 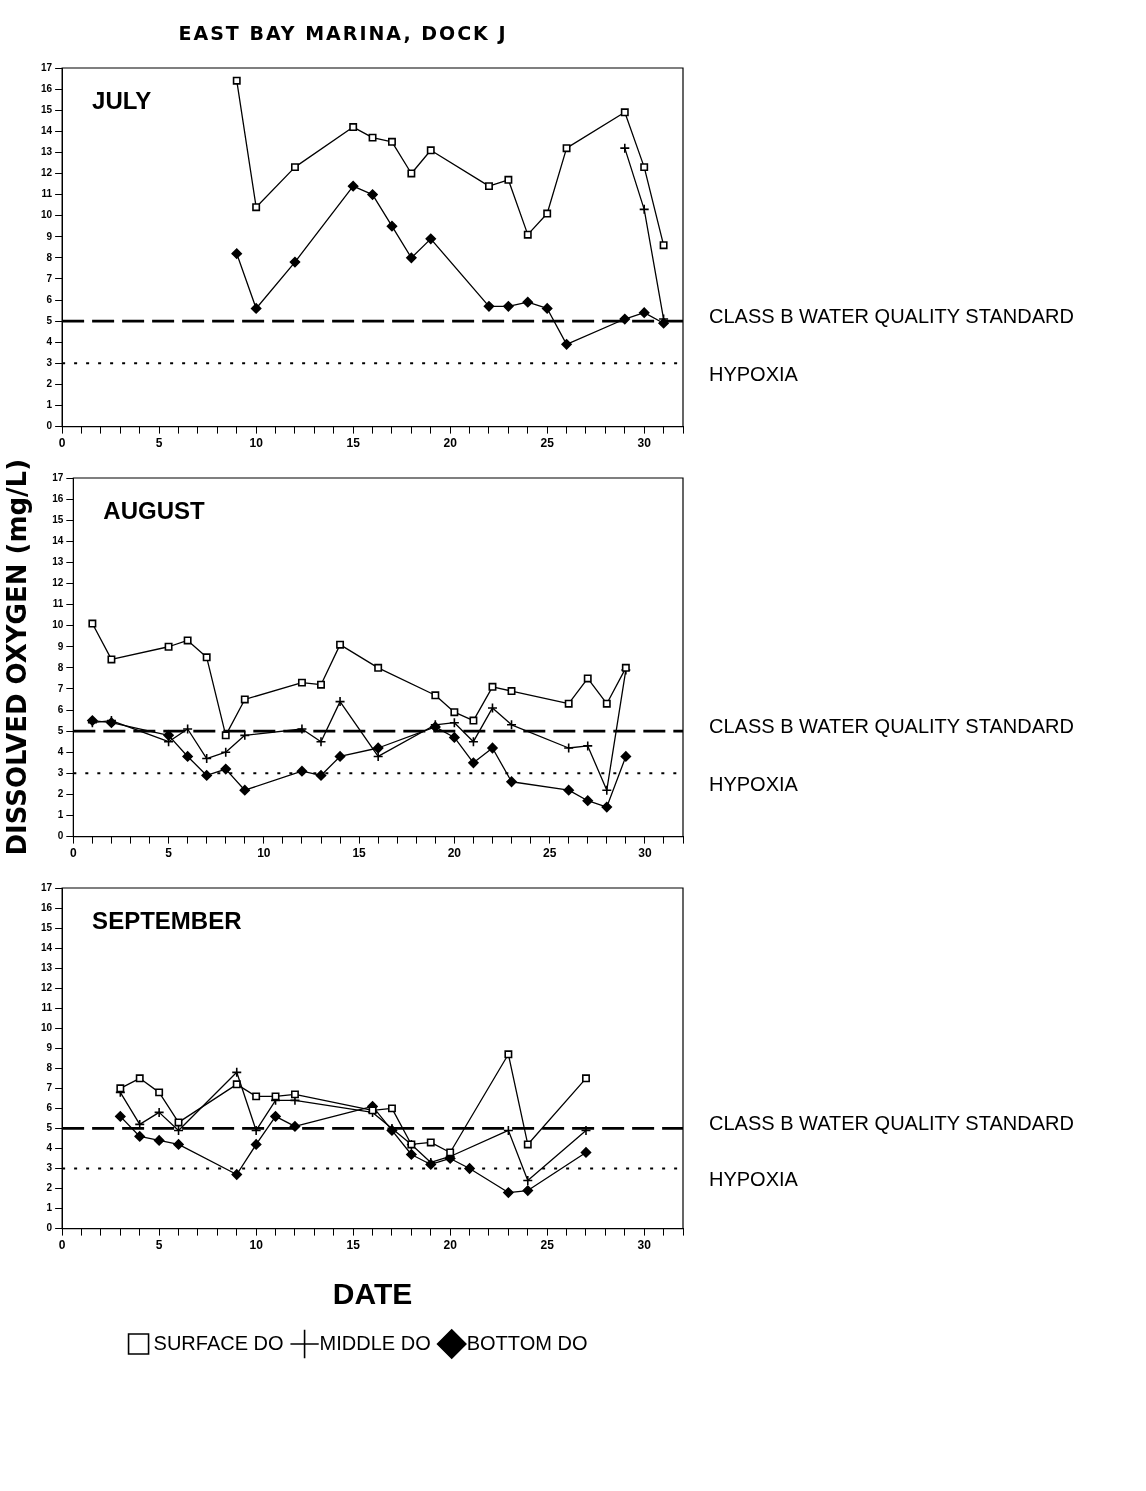 What do you see at coordinates (17, 657) in the screenshot?
I see `y-axis-title: DISSOLVED OXYGEN (mg/L)` at bounding box center [17, 657].